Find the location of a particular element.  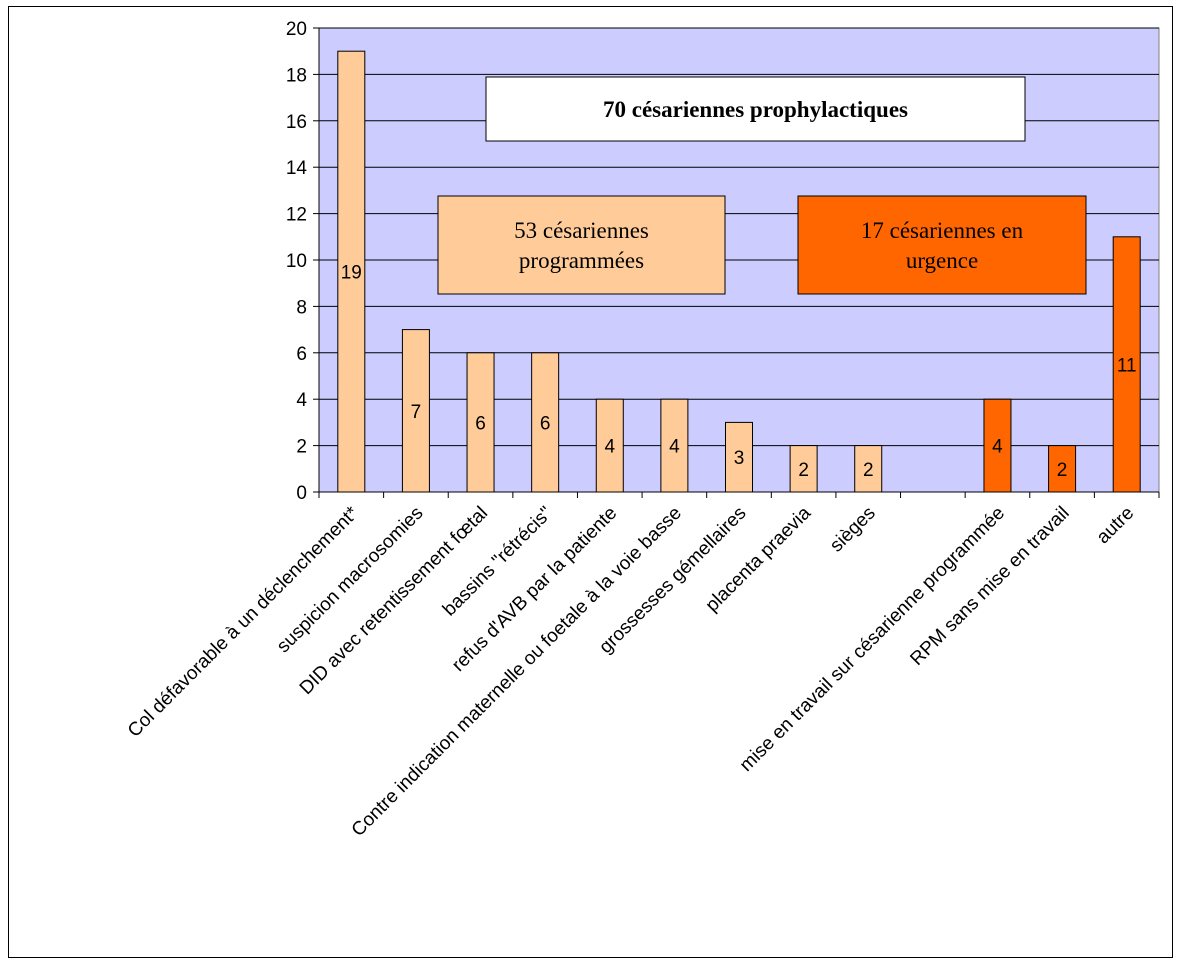

y-tick-label: 10 is located at coordinates (296, 261).